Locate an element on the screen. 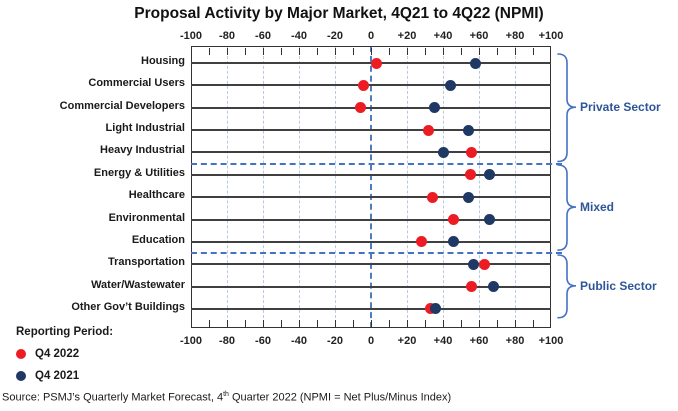  axis-tick-label-bottom: 0 is located at coordinates (371, 341).